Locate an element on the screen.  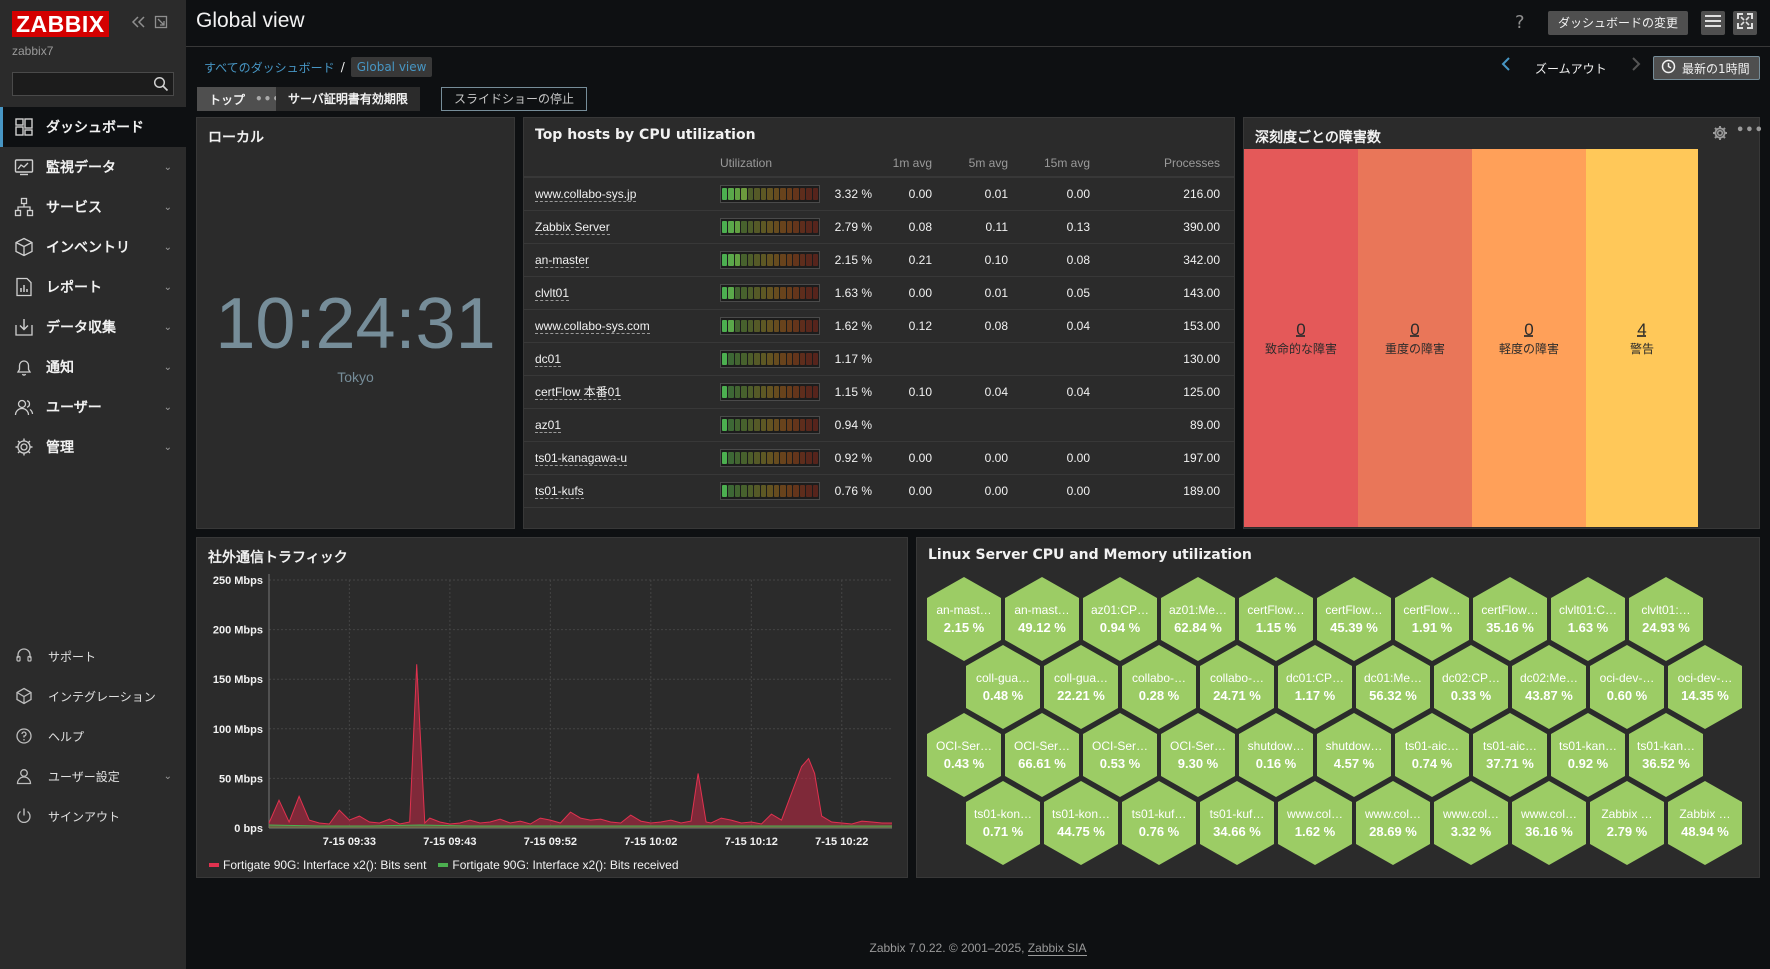
honeycomb-cell: OCI-Ser… 0.43 % is located at coordinates (964, 755).